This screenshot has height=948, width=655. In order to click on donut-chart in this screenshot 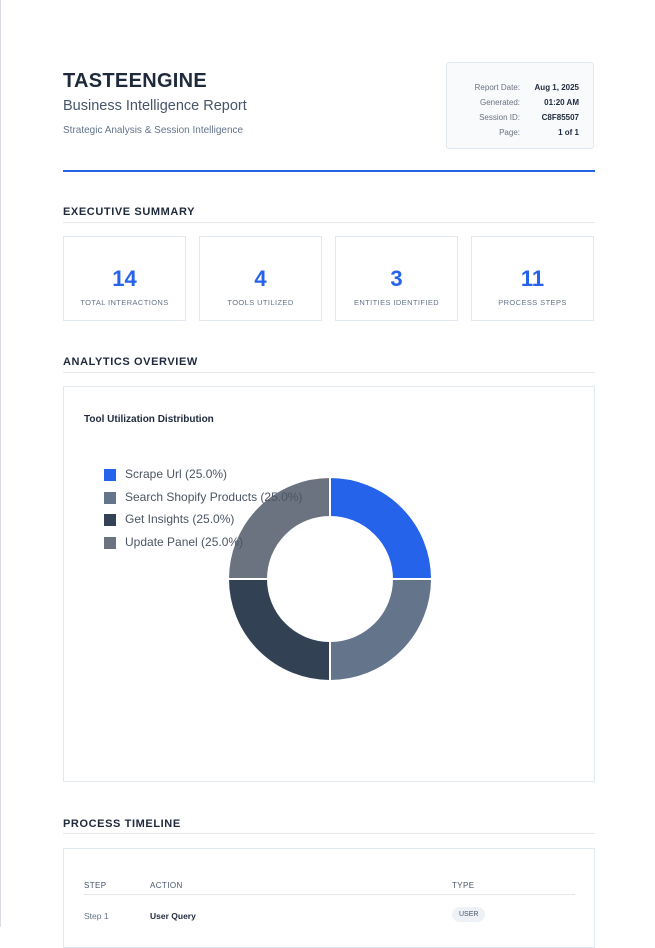, I will do `click(330, 579)`.